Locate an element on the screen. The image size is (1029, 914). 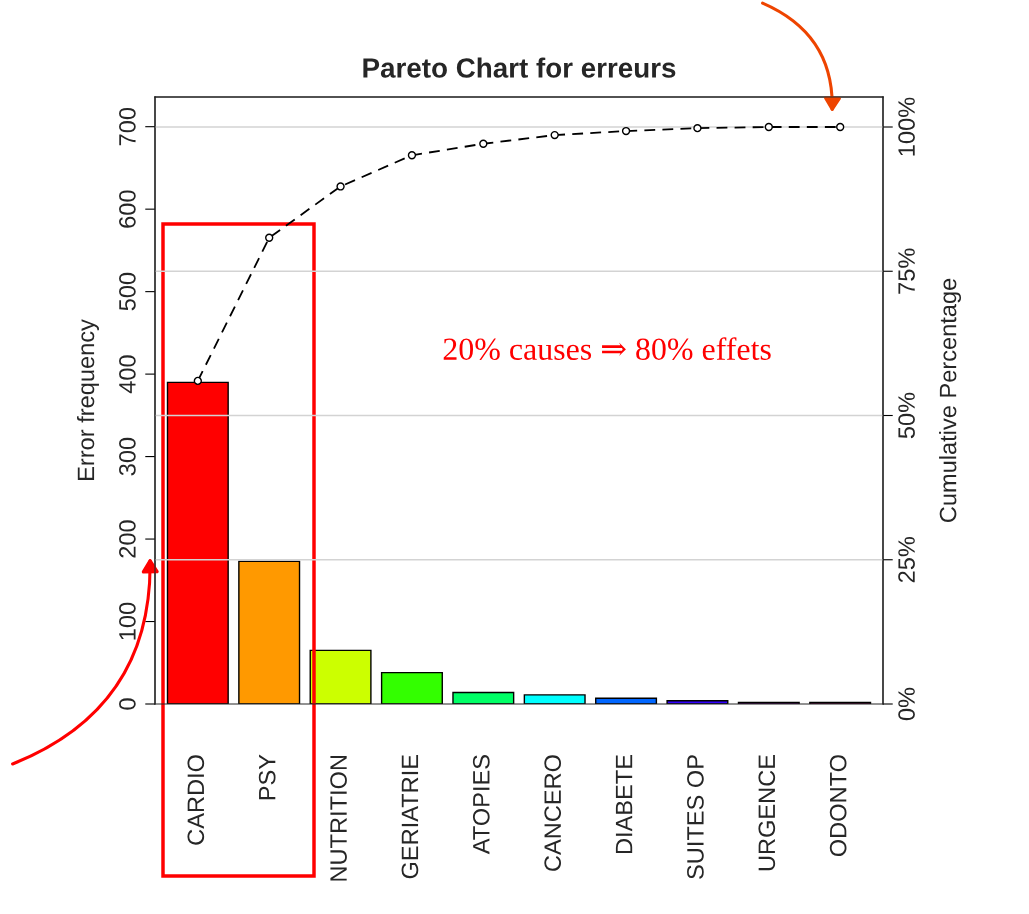
x-tick-label: NUTRITION is located at coordinates (338, 818).